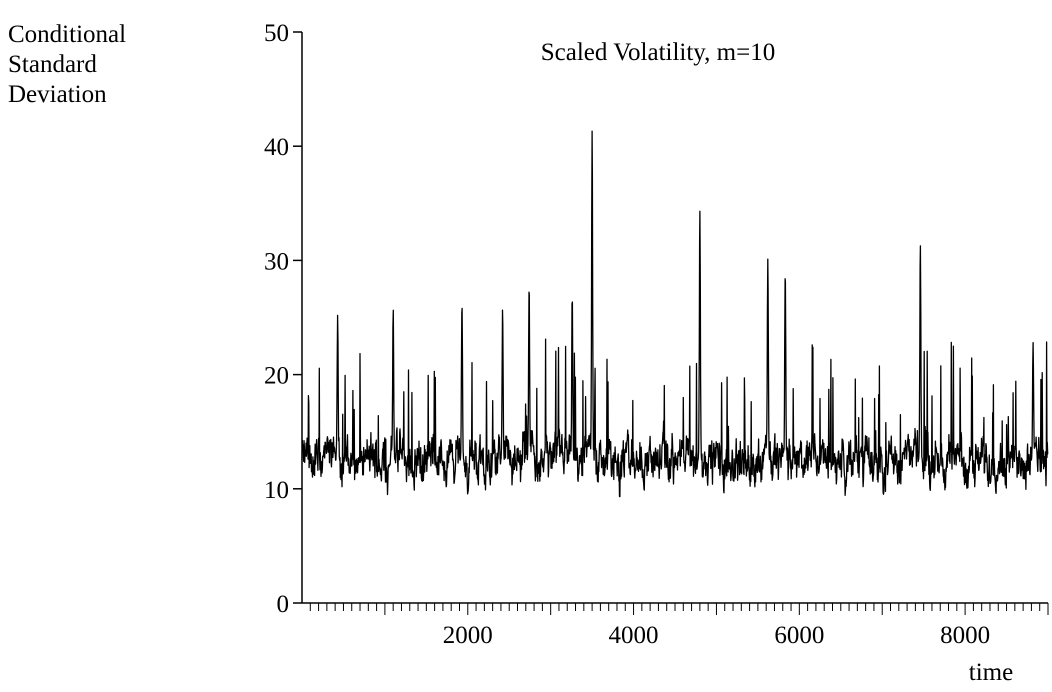 The image size is (1052, 692). What do you see at coordinates (283, 319) in the screenshot?
I see `y-ticks: 0 10 20 30 40 50` at bounding box center [283, 319].